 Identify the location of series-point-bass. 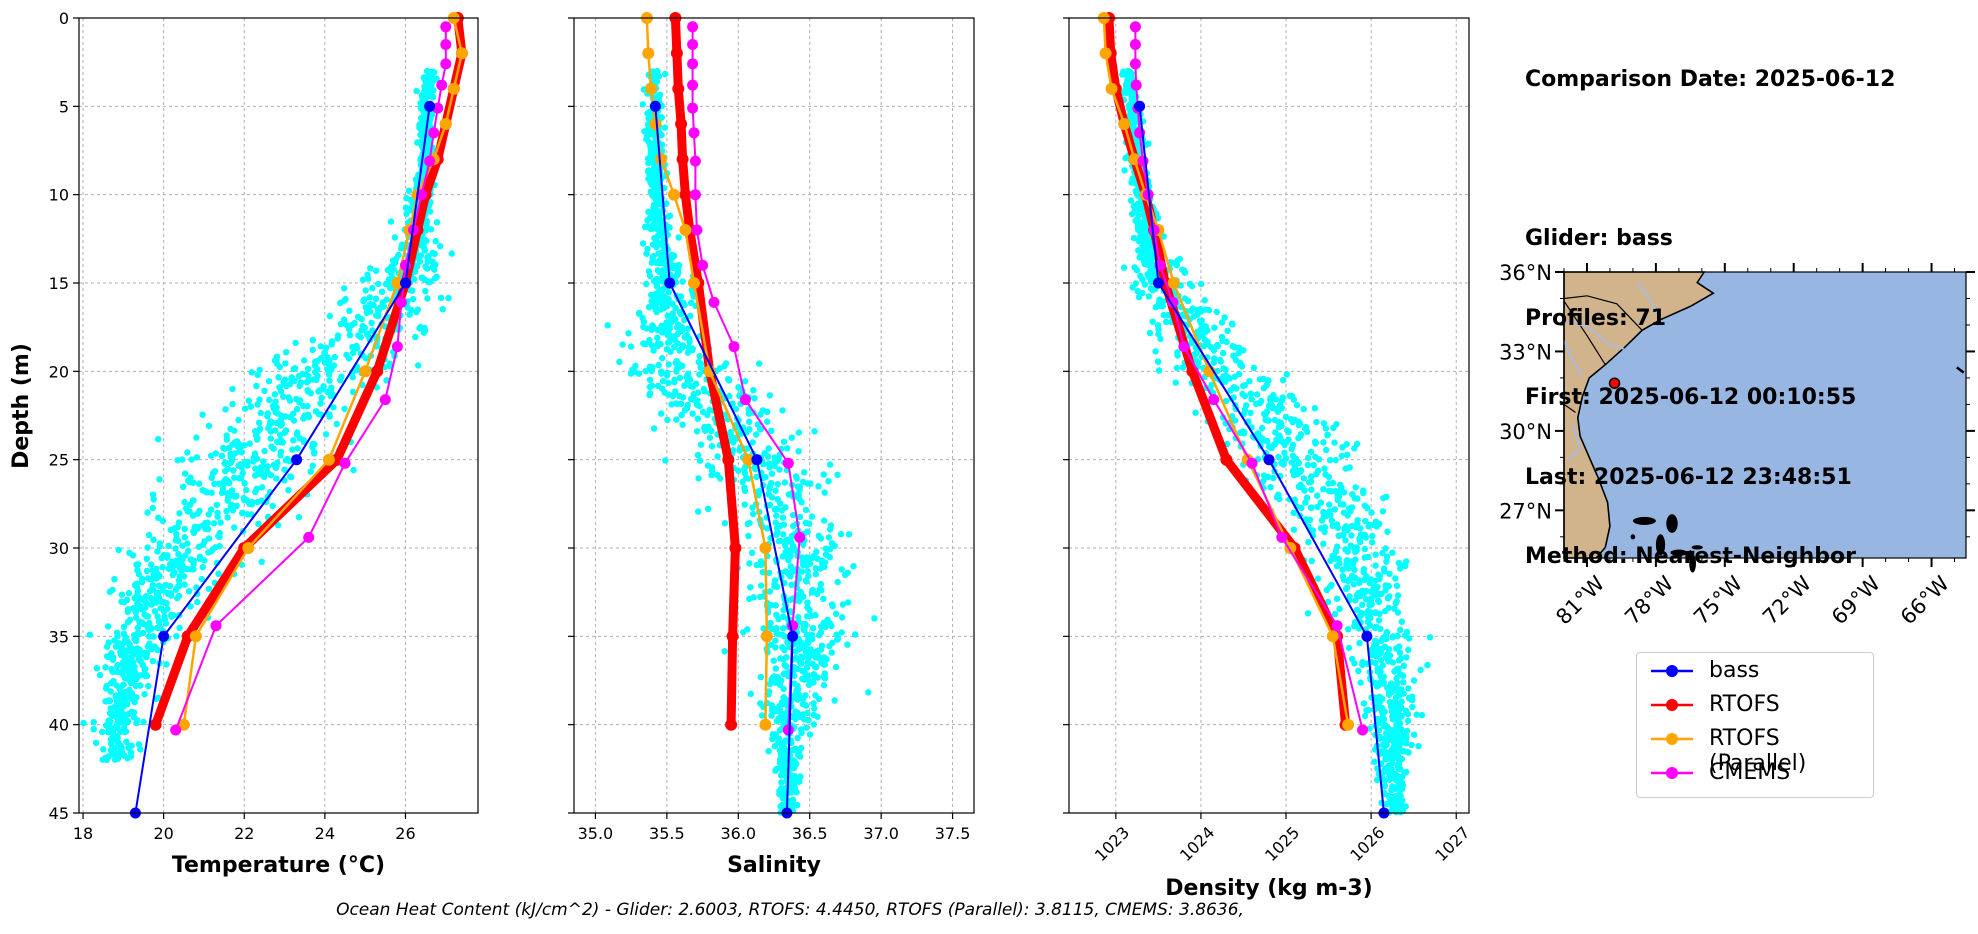
(757, 460).